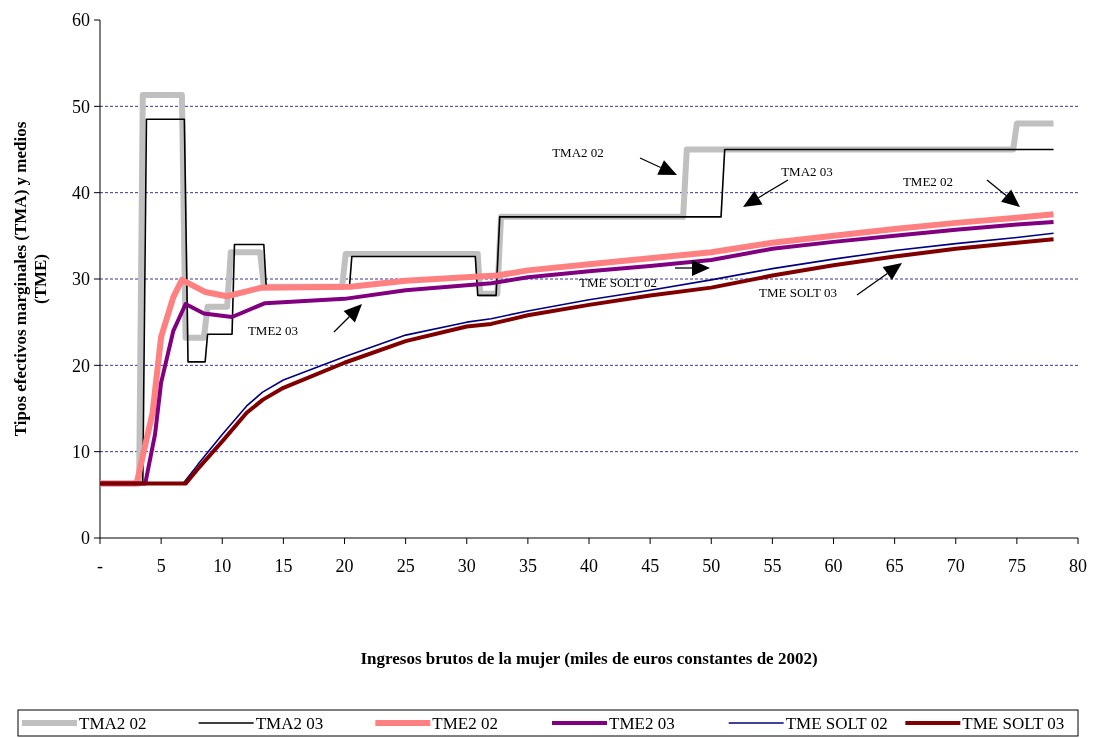  Describe the element at coordinates (283, 566) in the screenshot. I see `x-tick-label: 15` at that location.